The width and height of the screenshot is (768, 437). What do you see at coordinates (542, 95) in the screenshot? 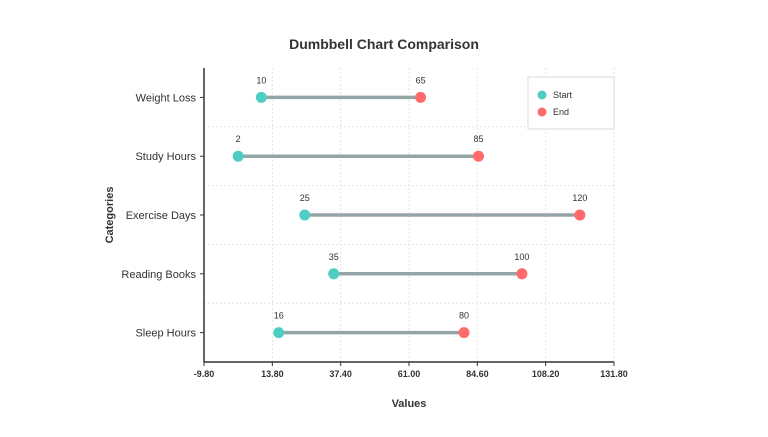
I see `legend-marker-start` at bounding box center [542, 95].